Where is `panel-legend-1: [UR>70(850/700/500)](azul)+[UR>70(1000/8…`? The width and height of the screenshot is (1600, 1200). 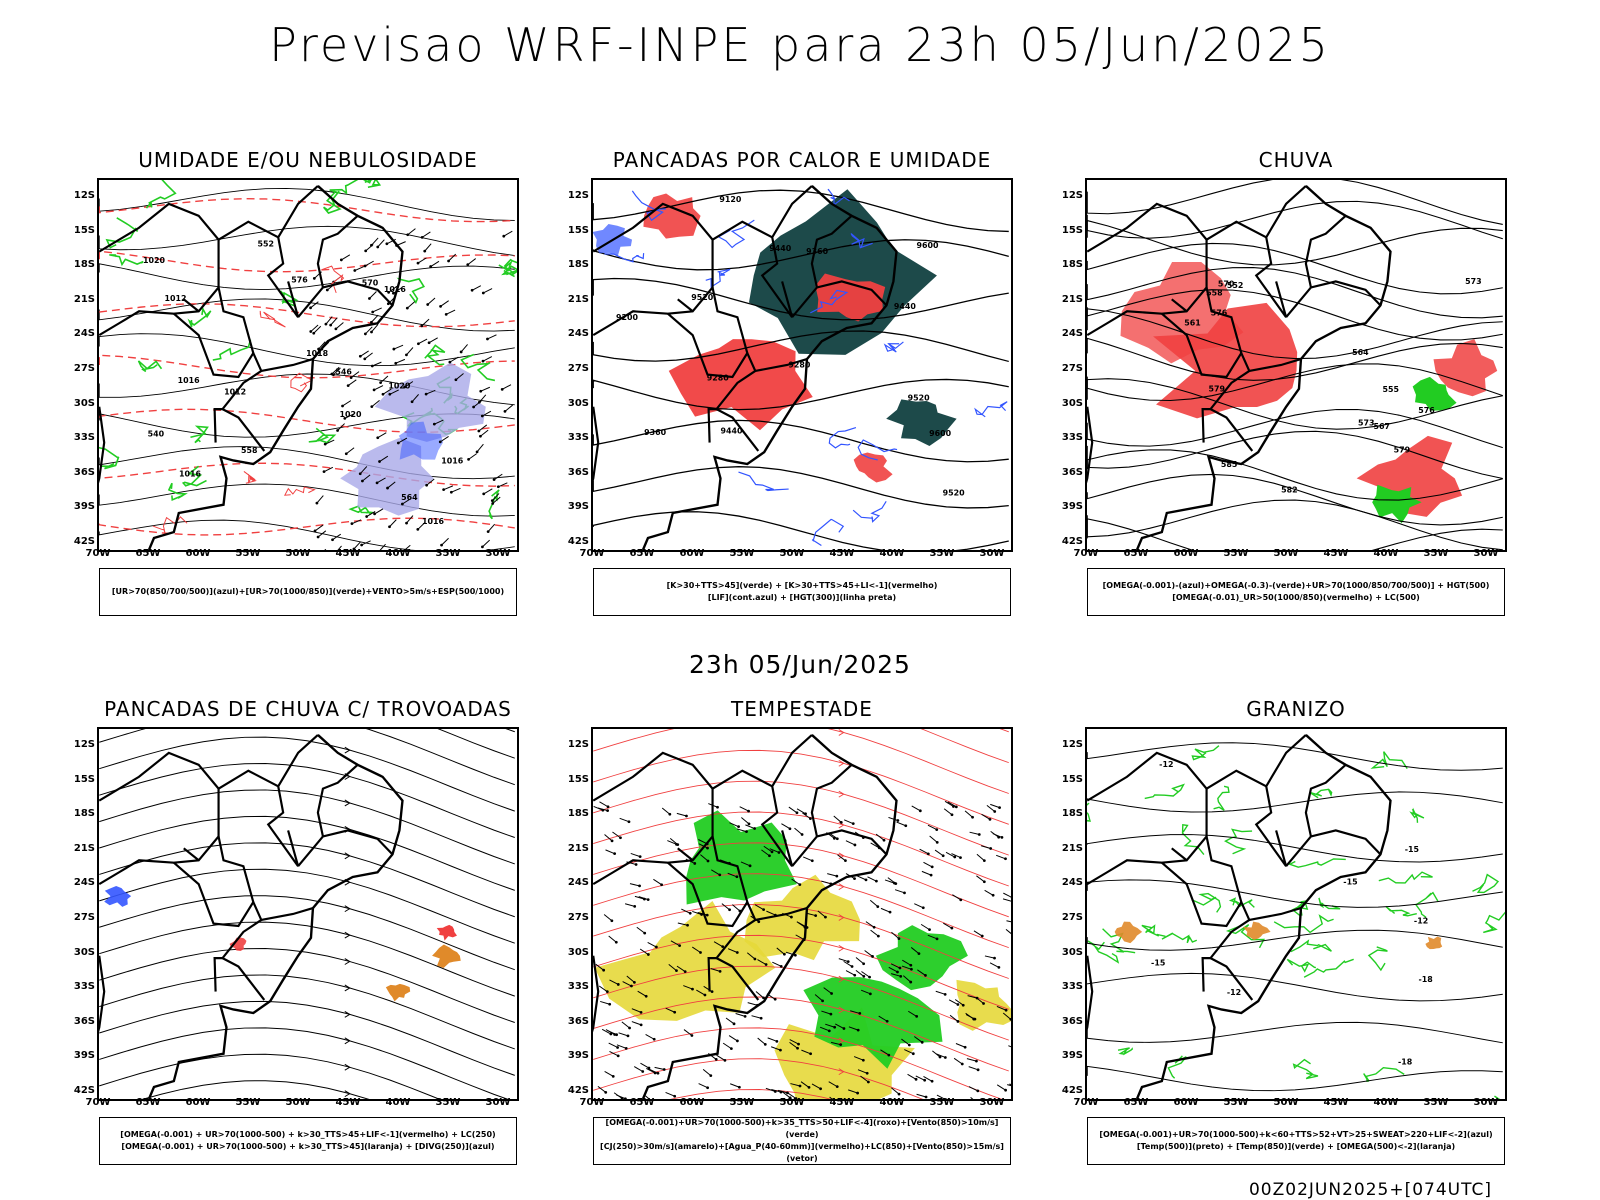 panel-legend-1: [UR>70(850/700/500)](azul)+[UR>70(1000/8… is located at coordinates (308, 592).